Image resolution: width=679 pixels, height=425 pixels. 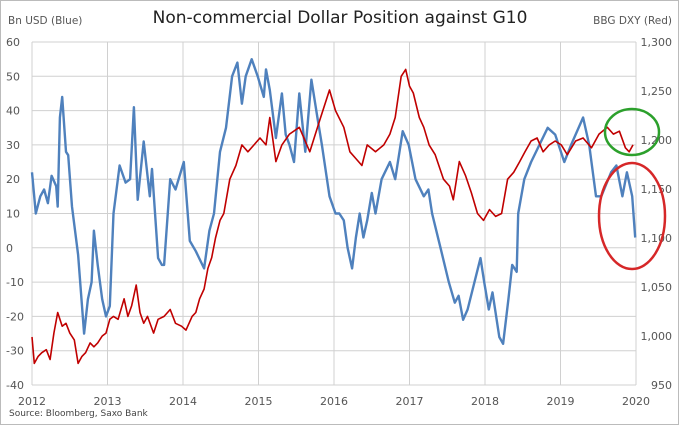 What do you see at coordinates (15, 316) in the screenshot?
I see `left-tick-label: -20` at bounding box center [15, 316].